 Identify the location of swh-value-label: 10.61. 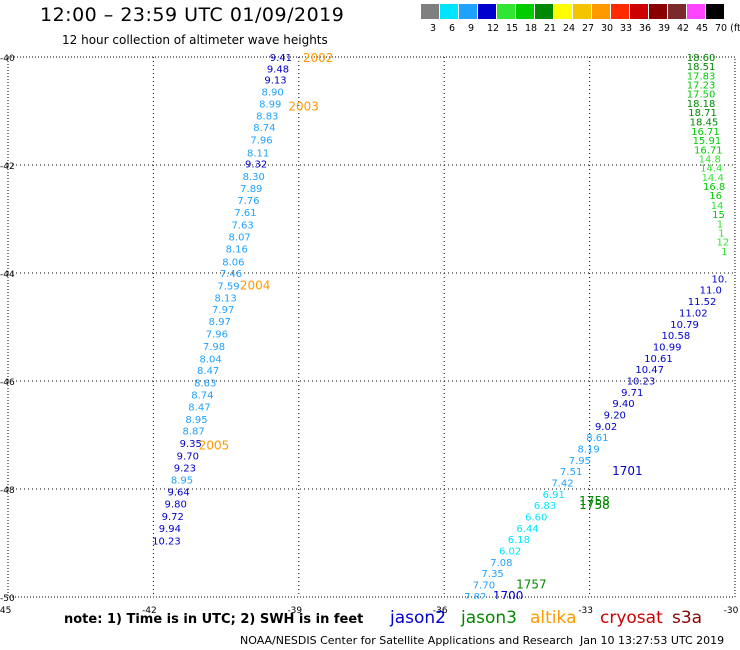
(658, 359).